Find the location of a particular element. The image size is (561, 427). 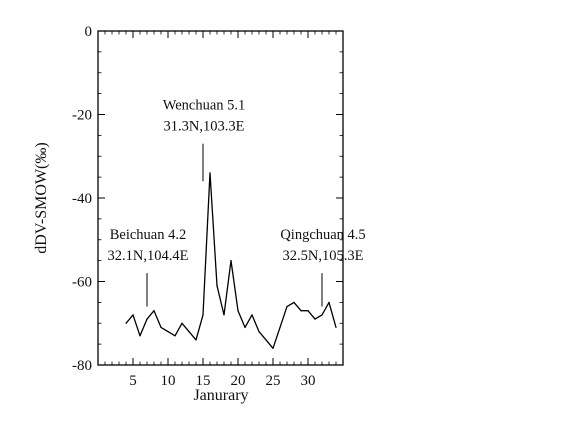

annotation-name: Beichuan 4.2 is located at coordinates (148, 235).